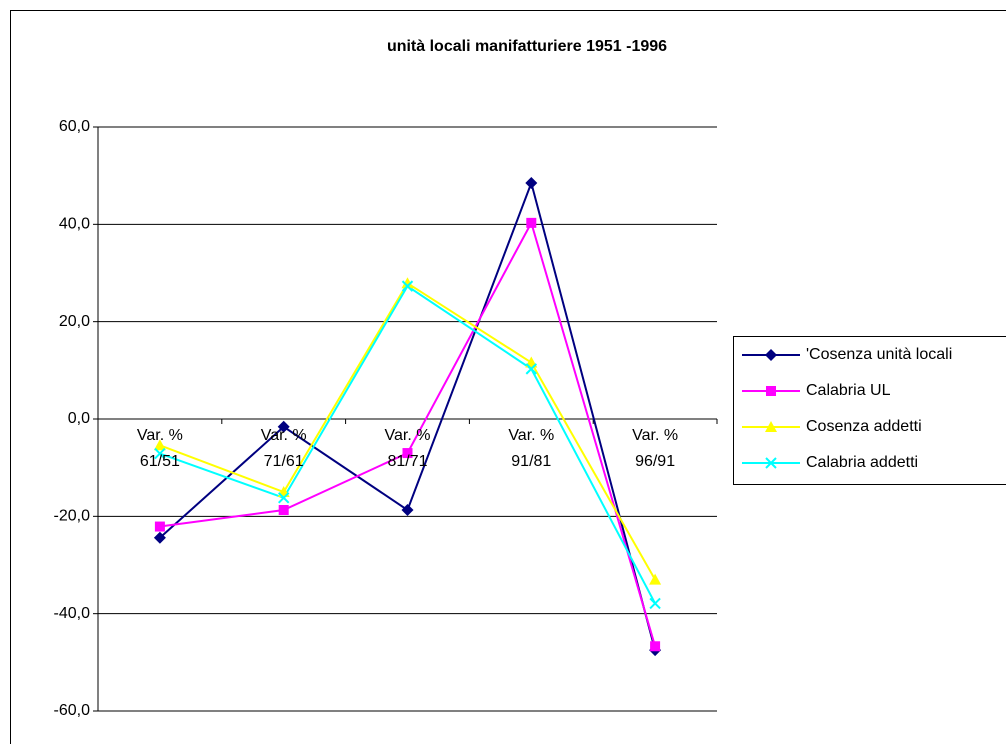  What do you see at coordinates (74, 321) in the screenshot?
I see `y-tick-label: 20,0` at bounding box center [74, 321].